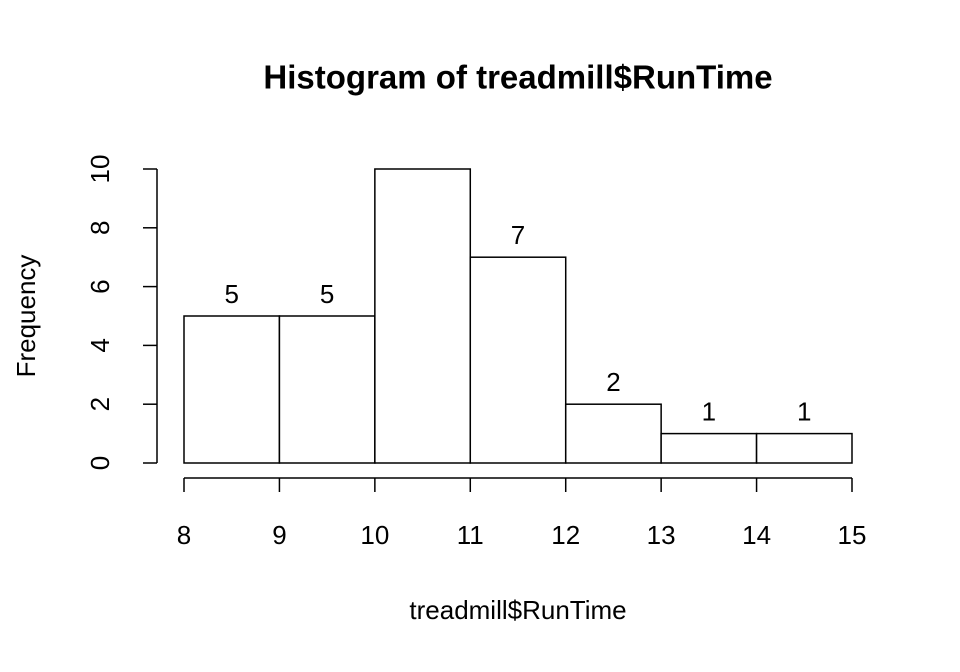 The image size is (960, 672). What do you see at coordinates (279, 535) in the screenshot?
I see `x-tick-label: 9` at bounding box center [279, 535].